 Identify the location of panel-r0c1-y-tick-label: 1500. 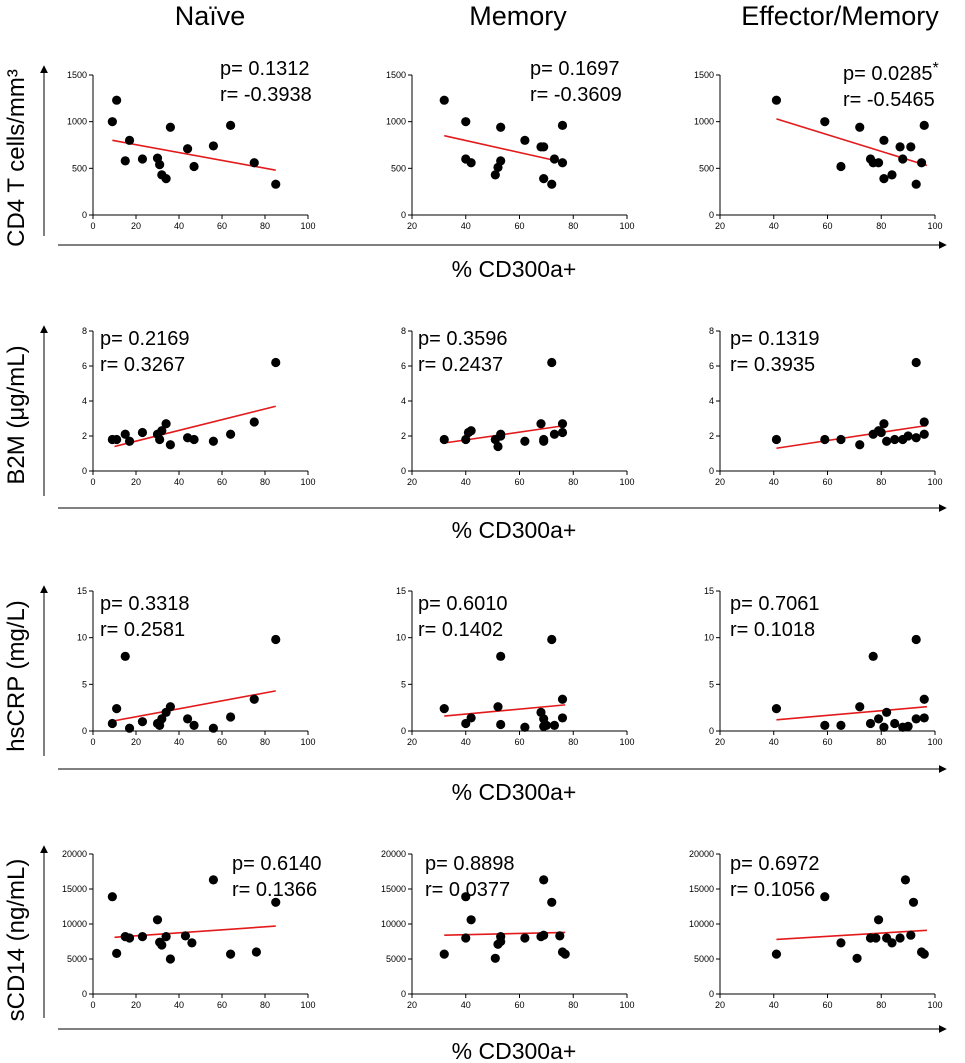
(396, 75).